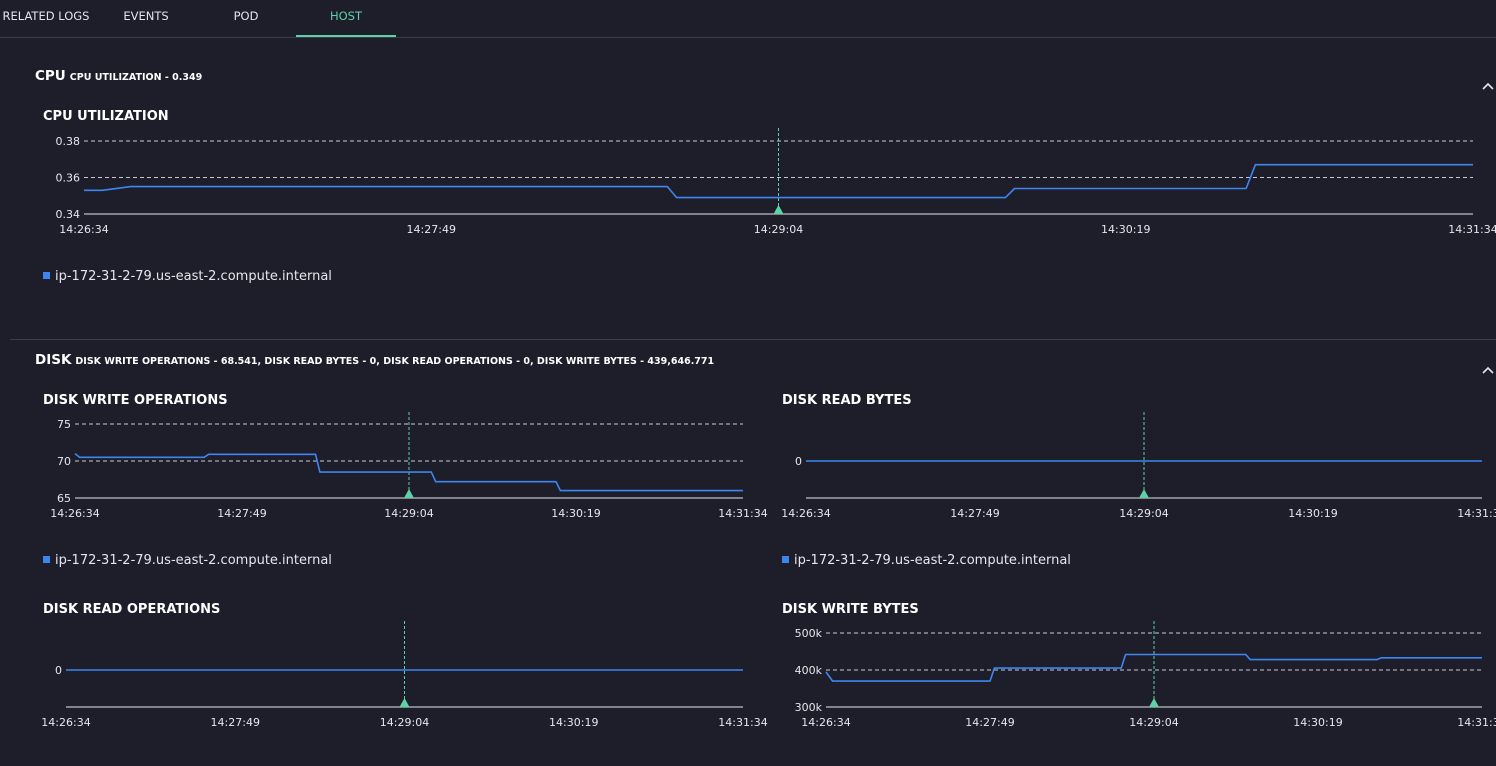 The height and width of the screenshot is (766, 1496). I want to click on cpu-section-title: CPU, so click(50, 76).